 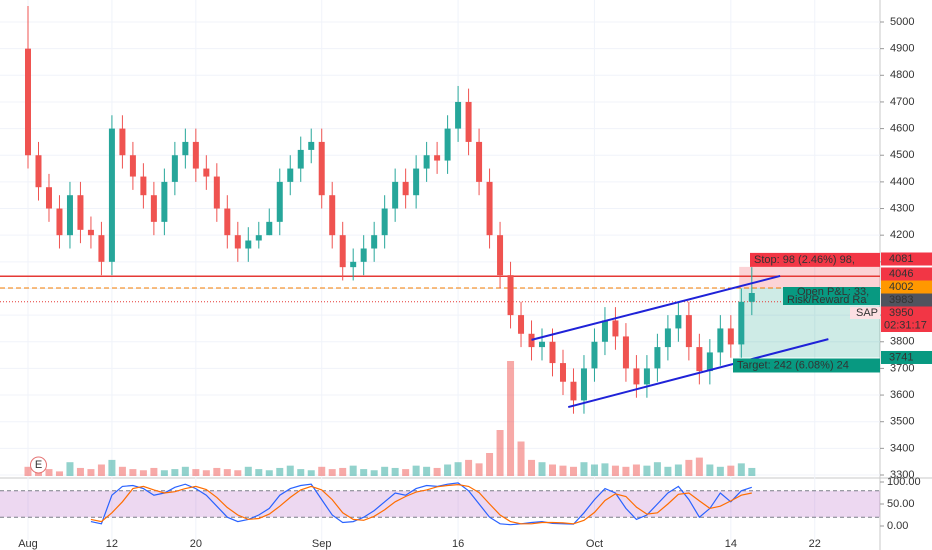 What do you see at coordinates (865, 313) in the screenshot?
I see `symbol-tag-box` at bounding box center [865, 313].